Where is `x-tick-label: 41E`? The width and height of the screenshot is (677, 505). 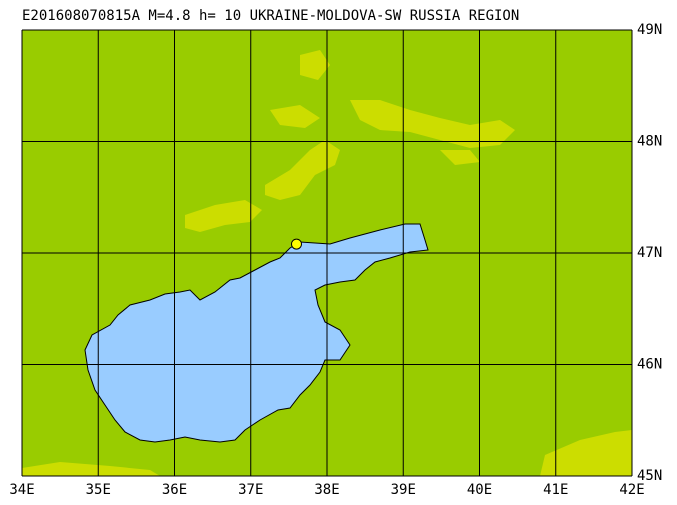 x-tick-label: 41E is located at coordinates (555, 490).